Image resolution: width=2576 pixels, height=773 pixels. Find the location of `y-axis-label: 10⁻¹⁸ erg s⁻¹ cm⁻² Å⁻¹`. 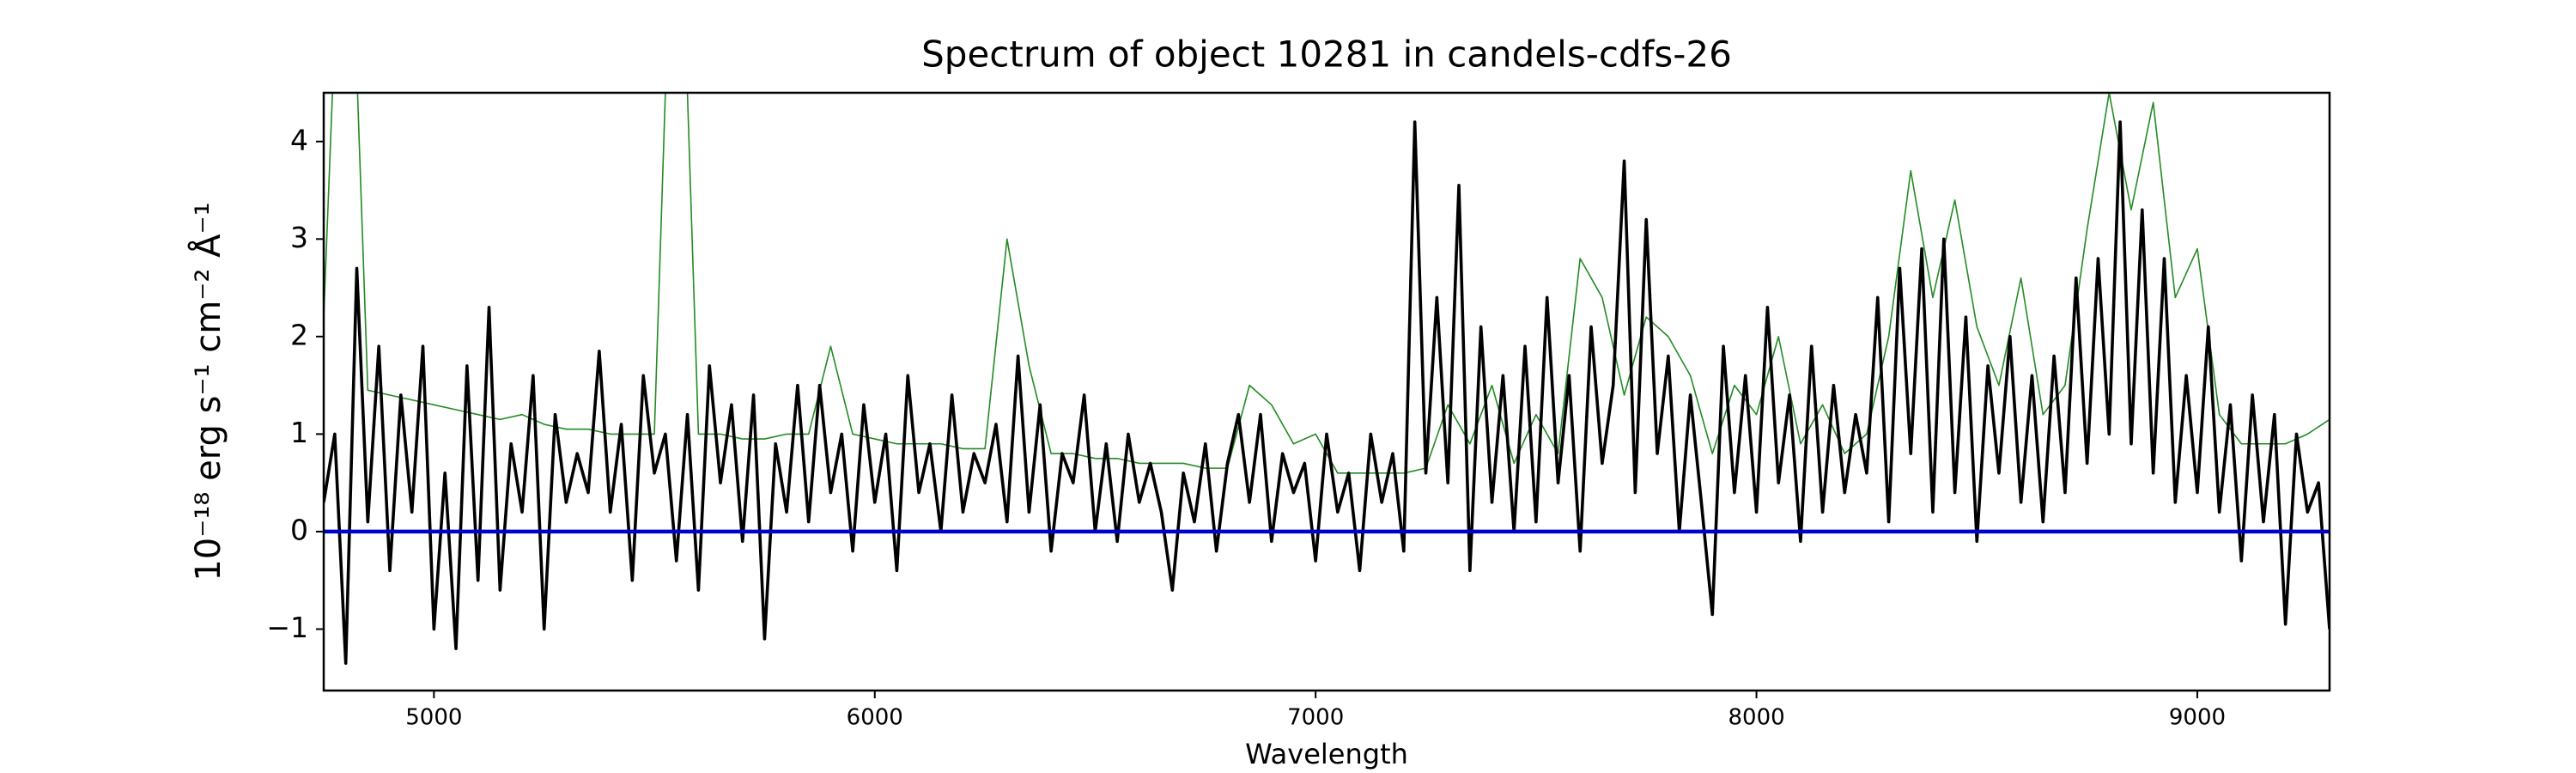

y-axis-label: 10⁻¹⁸ erg s⁻¹ cm⁻² Å⁻¹ is located at coordinates (207, 391).